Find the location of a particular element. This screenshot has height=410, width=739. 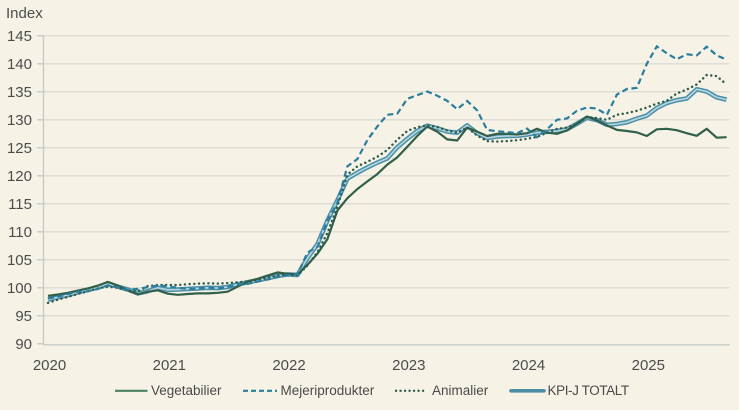

svg-text: 90 is located at coordinates (23, 344).